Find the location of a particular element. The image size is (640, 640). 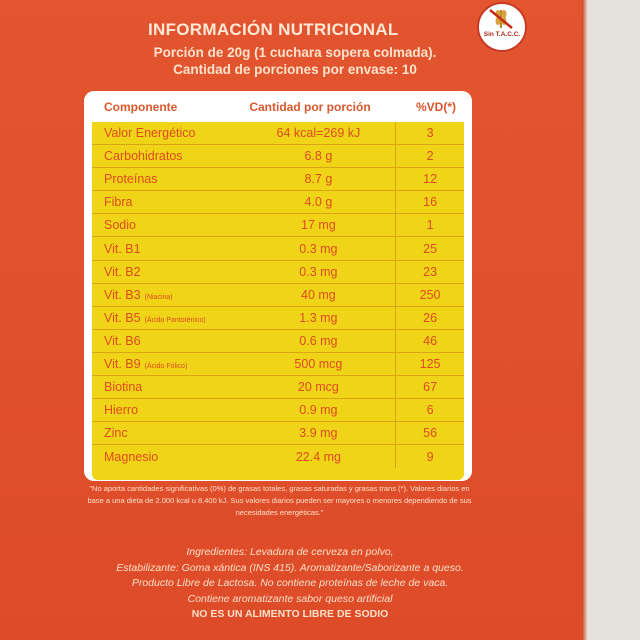

table-row: Fibra 4.0 g 16 is located at coordinates (278, 203).